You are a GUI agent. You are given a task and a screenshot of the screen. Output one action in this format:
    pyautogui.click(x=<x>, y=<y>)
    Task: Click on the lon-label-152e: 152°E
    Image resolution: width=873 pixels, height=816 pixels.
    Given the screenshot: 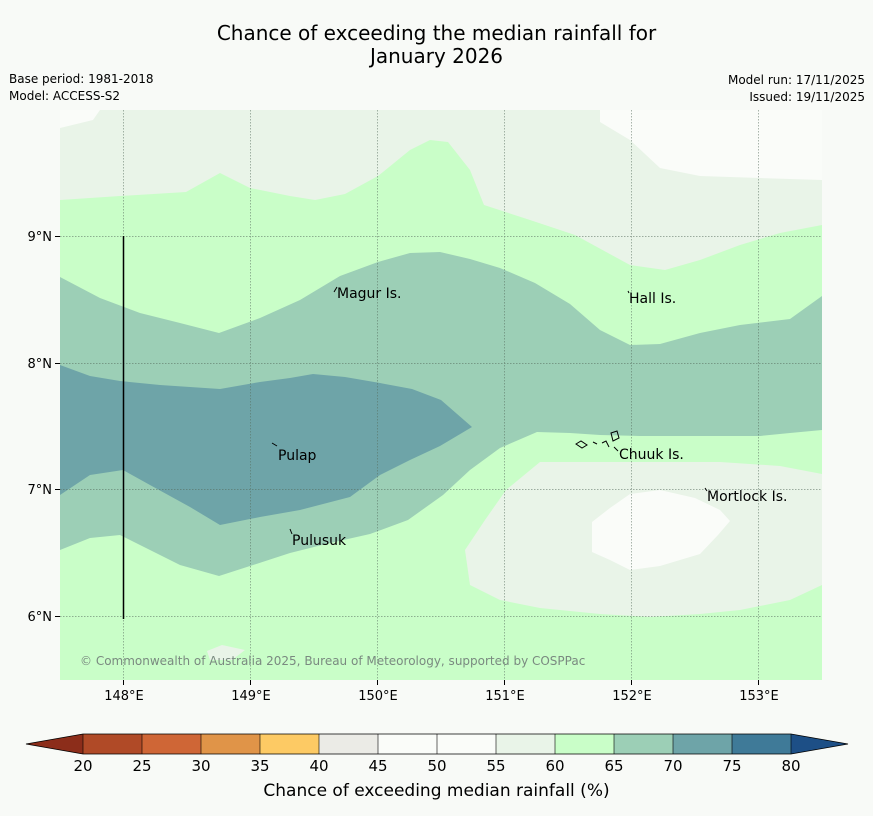 What is the action you would take?
    pyautogui.click(x=632, y=696)
    